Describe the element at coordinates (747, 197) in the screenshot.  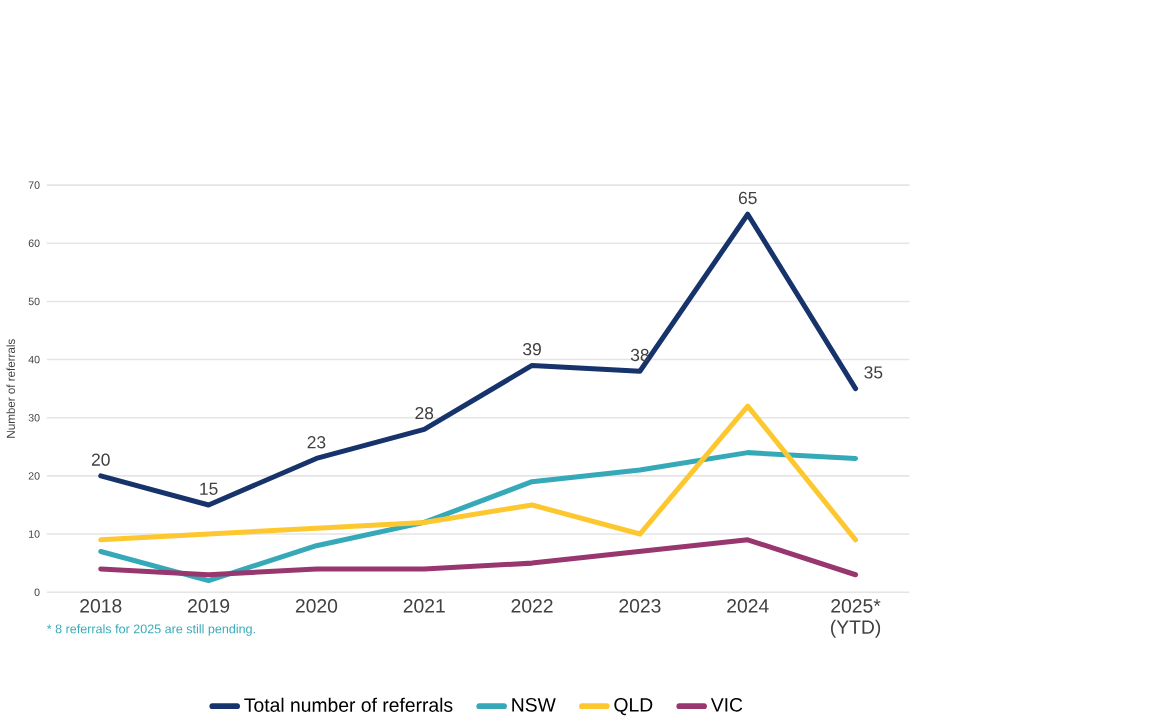
I see `data-label: 65` at that location.